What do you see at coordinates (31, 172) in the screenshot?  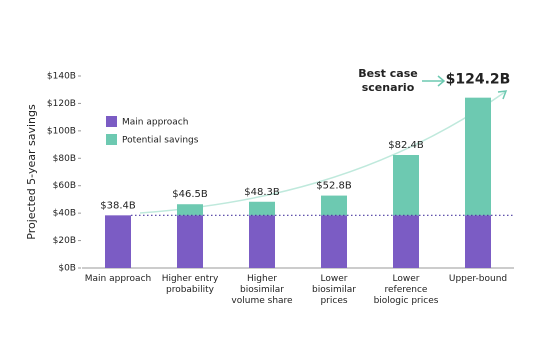 I see `y-axis-label: Projected 5-year savings` at bounding box center [31, 172].